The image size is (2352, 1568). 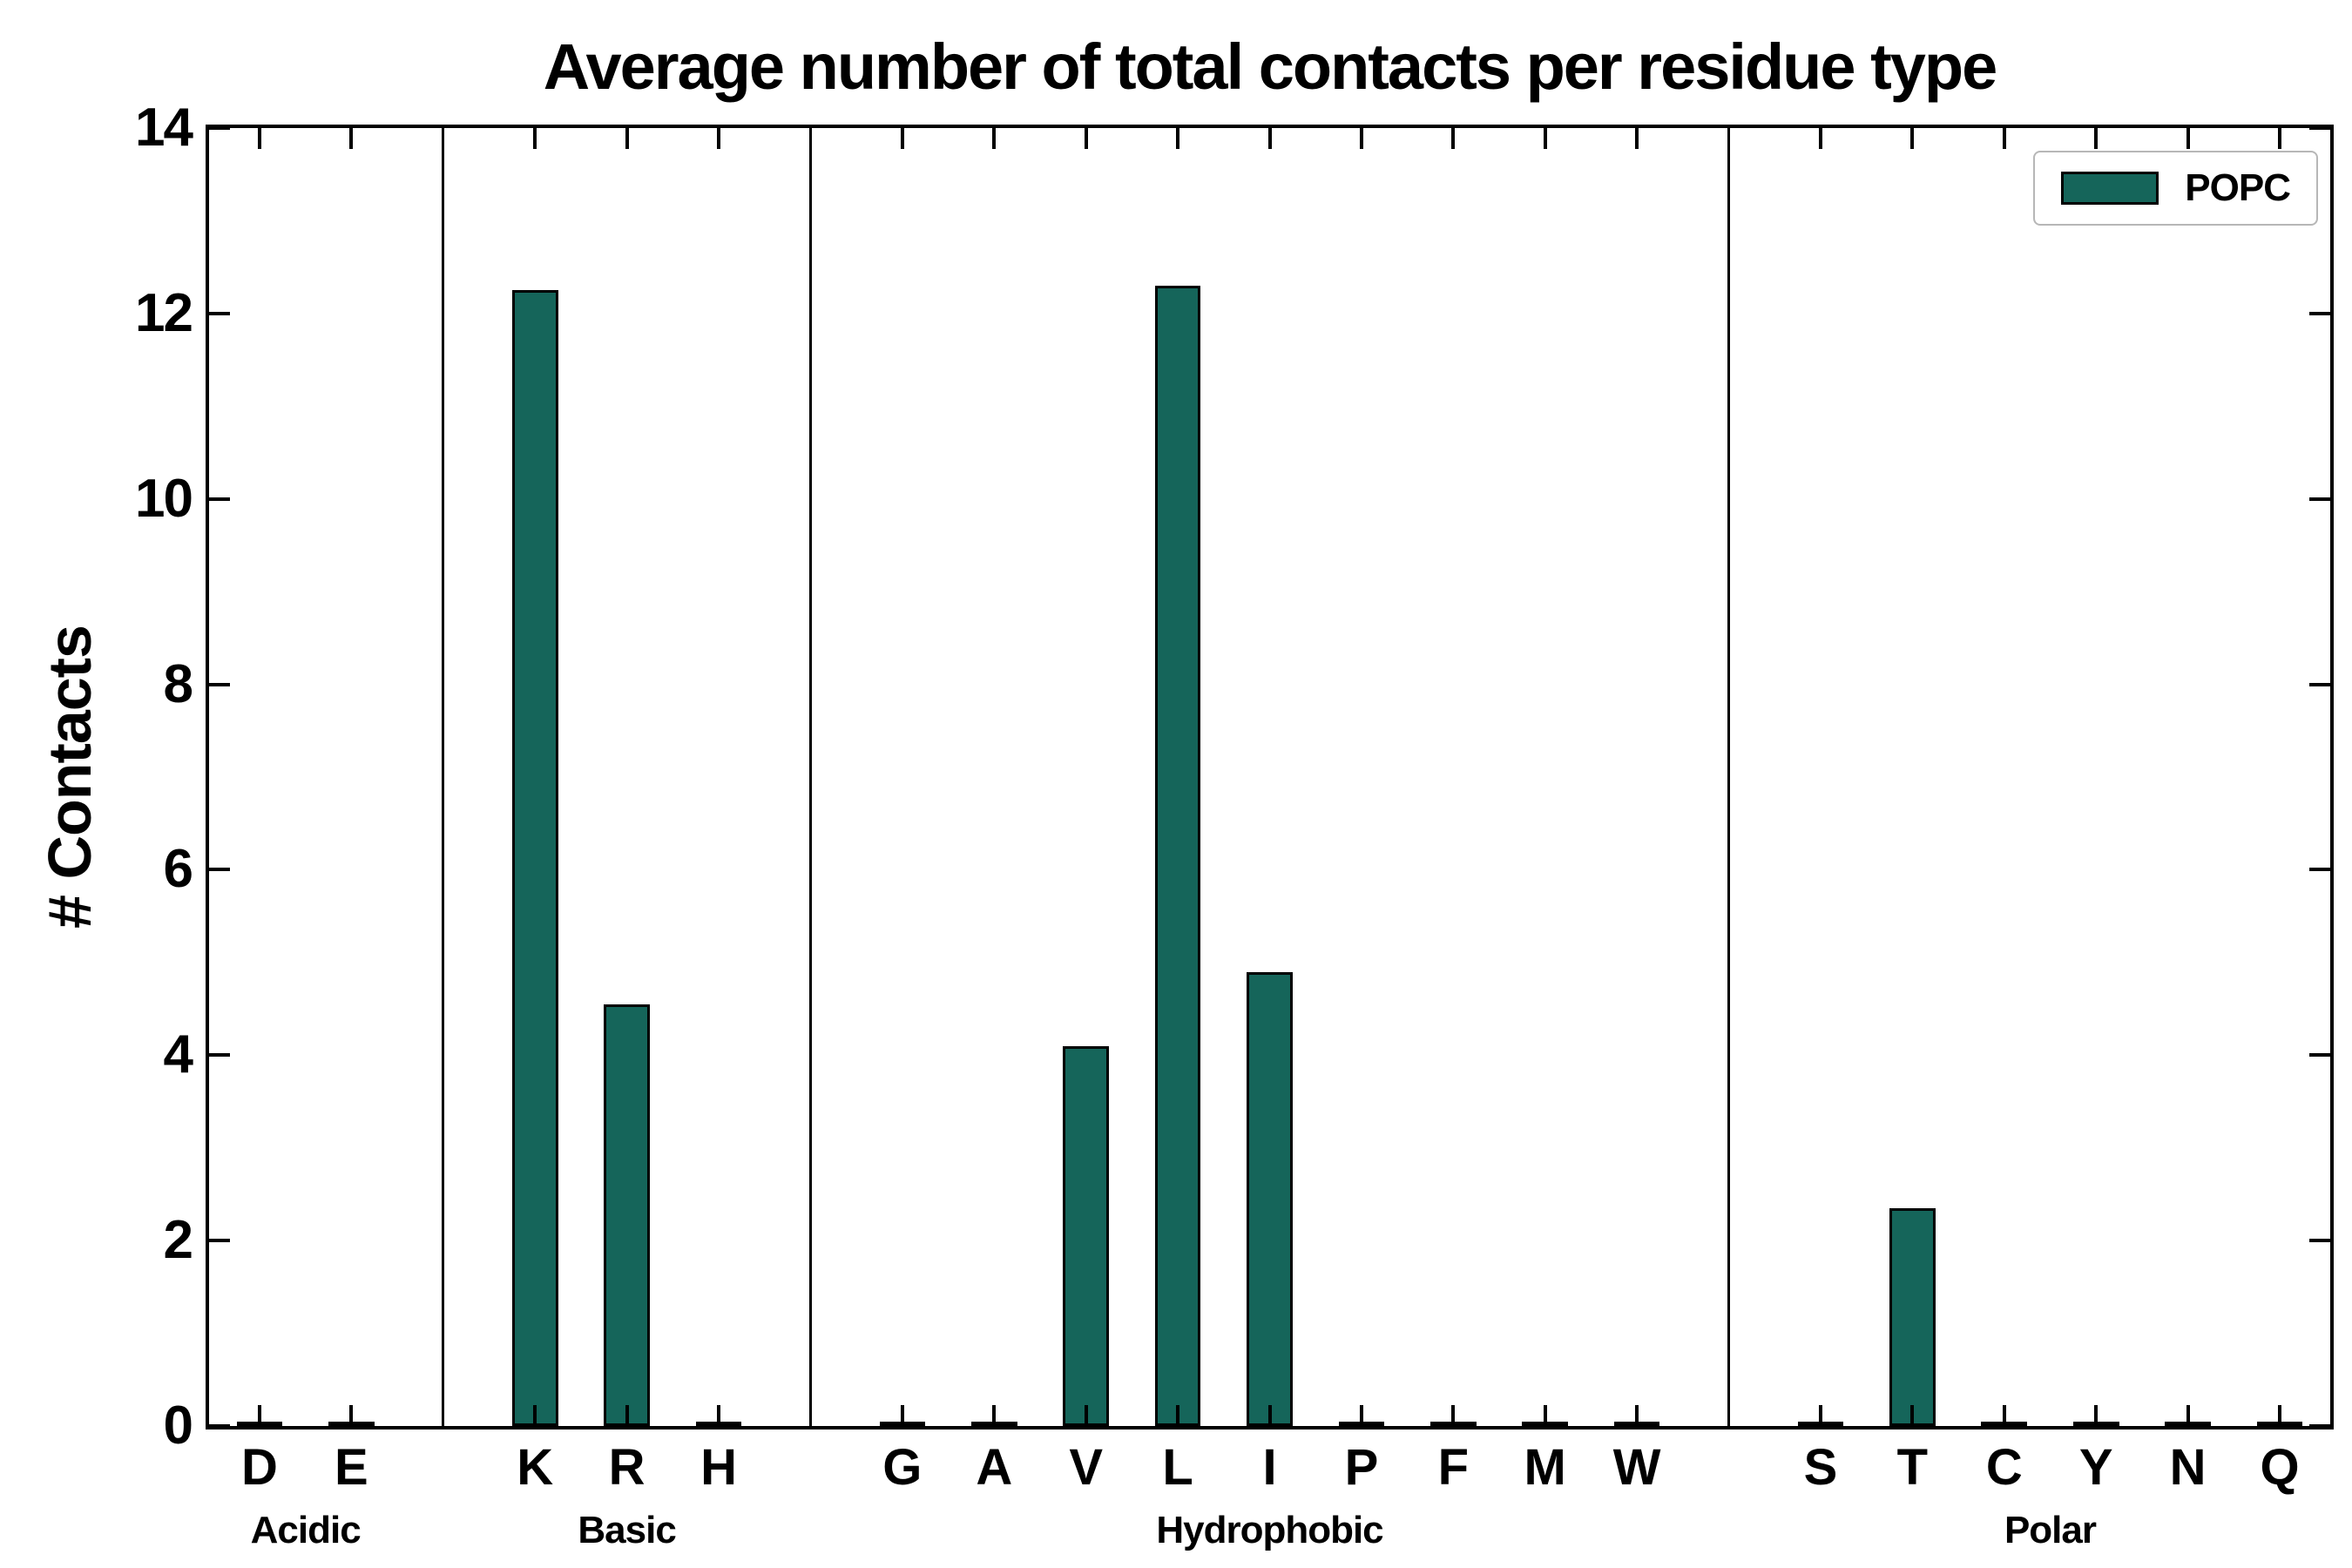 I want to click on x-tick-label-N: N, so click(x=2188, y=1467).